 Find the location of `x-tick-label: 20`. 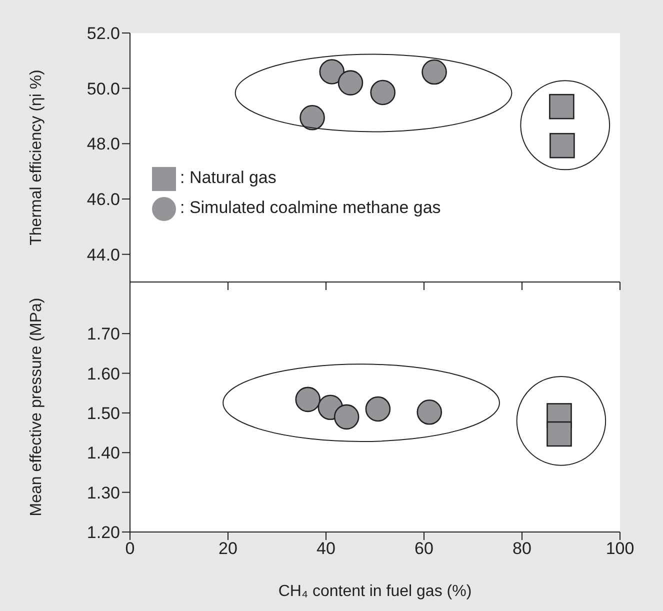

x-tick-label: 20 is located at coordinates (228, 548).